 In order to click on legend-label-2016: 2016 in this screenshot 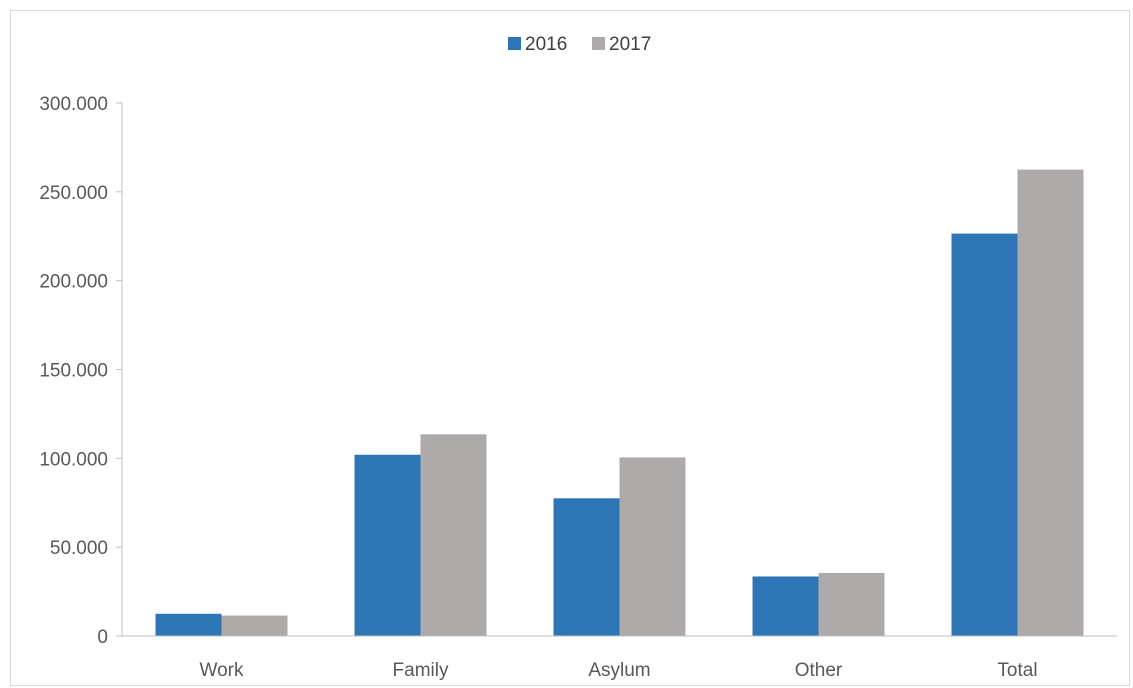, I will do `click(546, 44)`.